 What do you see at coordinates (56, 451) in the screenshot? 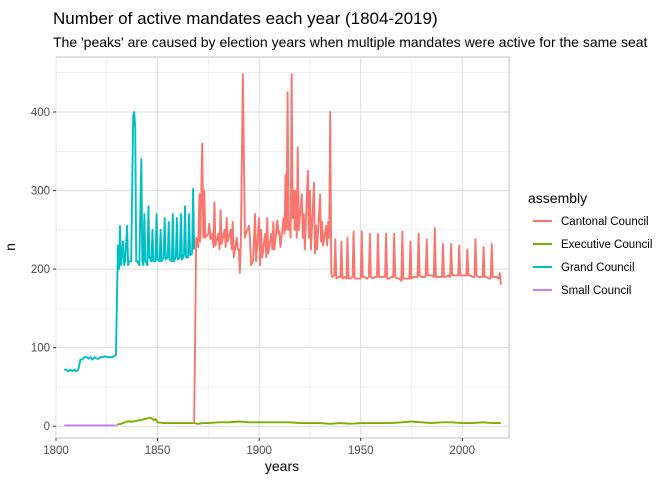
I see `x-tick-label: 1800` at bounding box center [56, 451].